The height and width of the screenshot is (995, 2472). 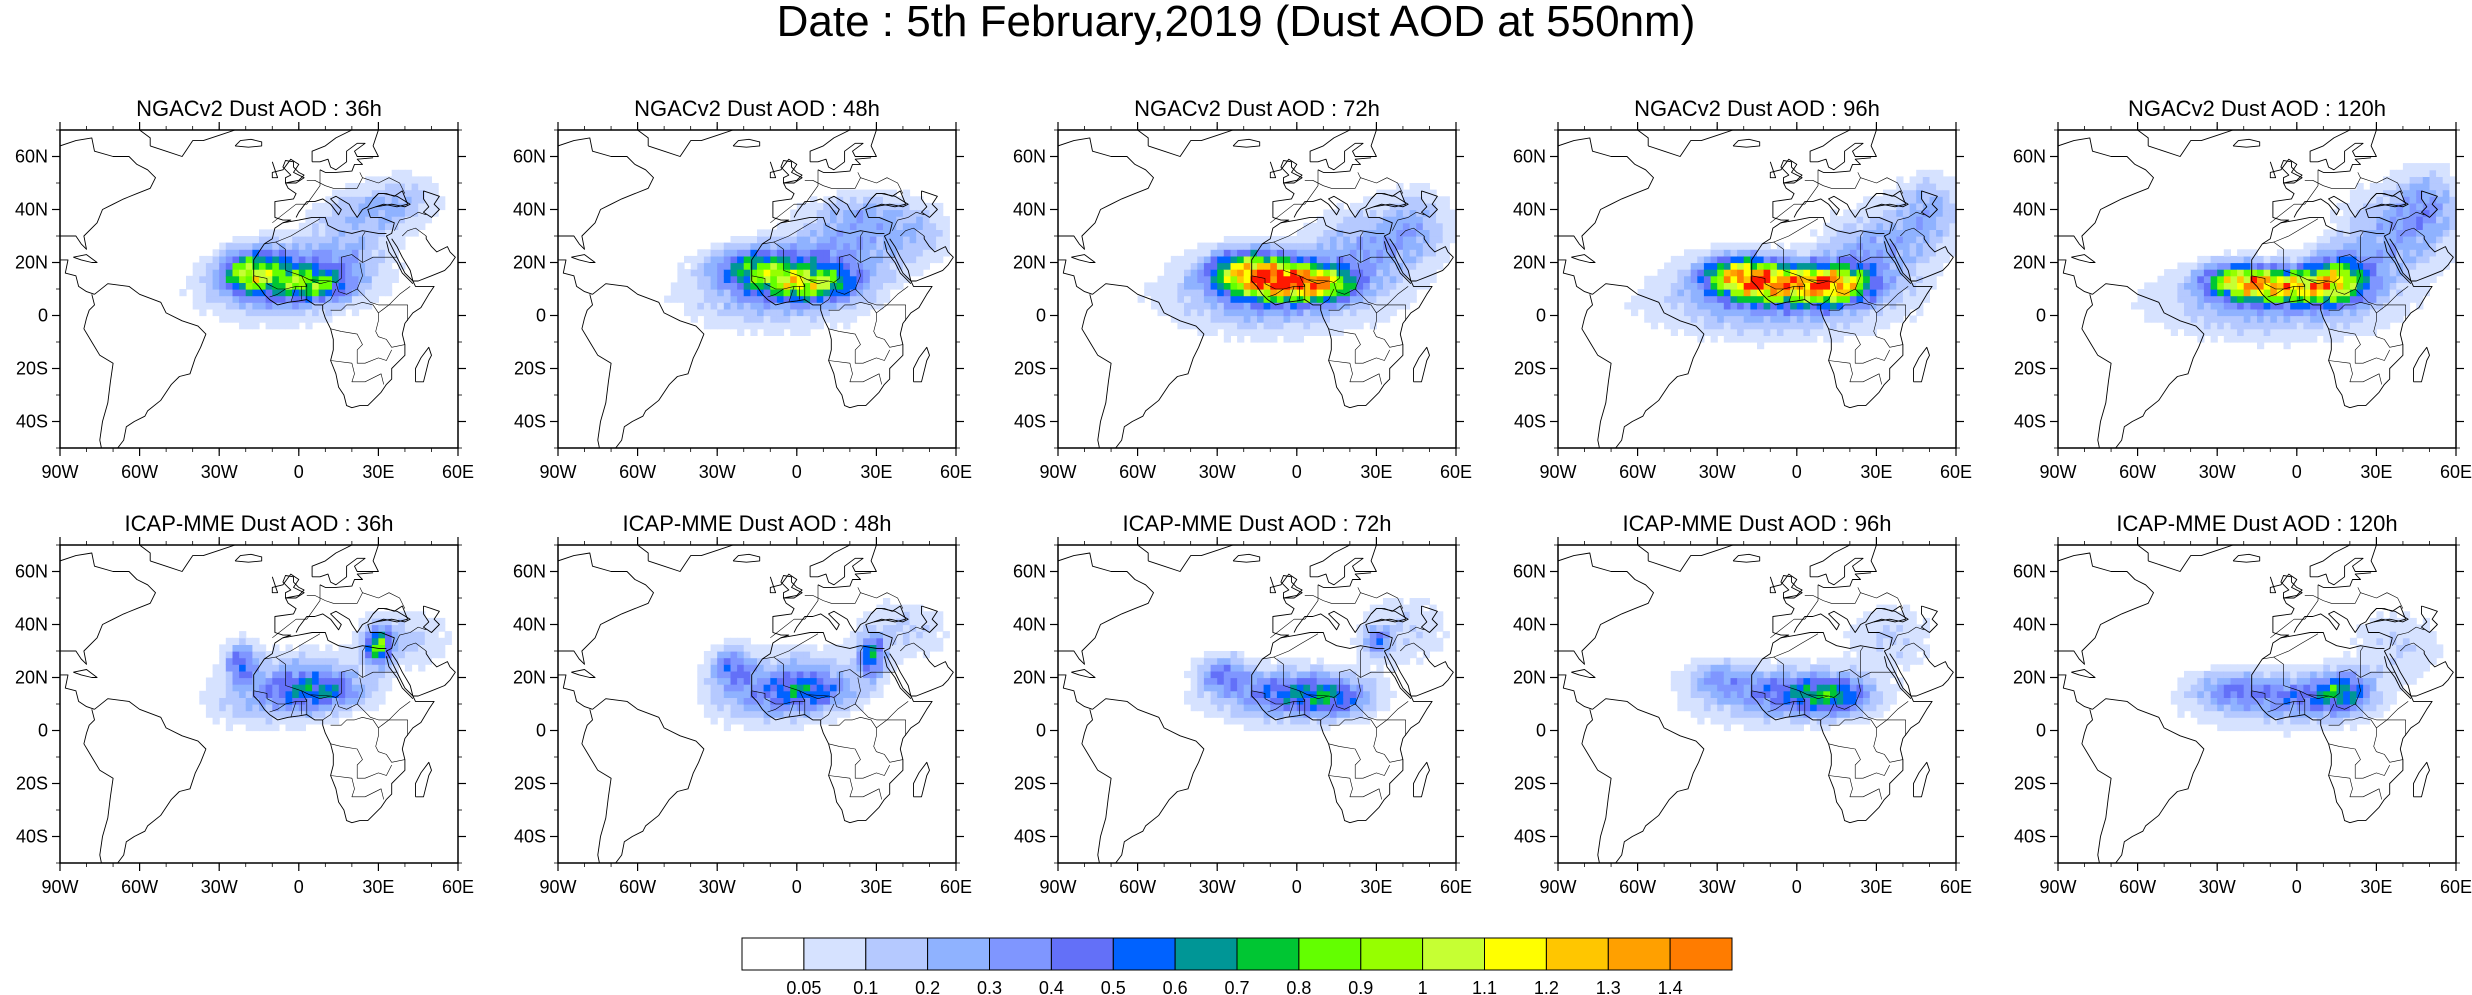 I want to click on panel-title: ICAP-MME Dust AOD : 48h, so click(x=757, y=523).